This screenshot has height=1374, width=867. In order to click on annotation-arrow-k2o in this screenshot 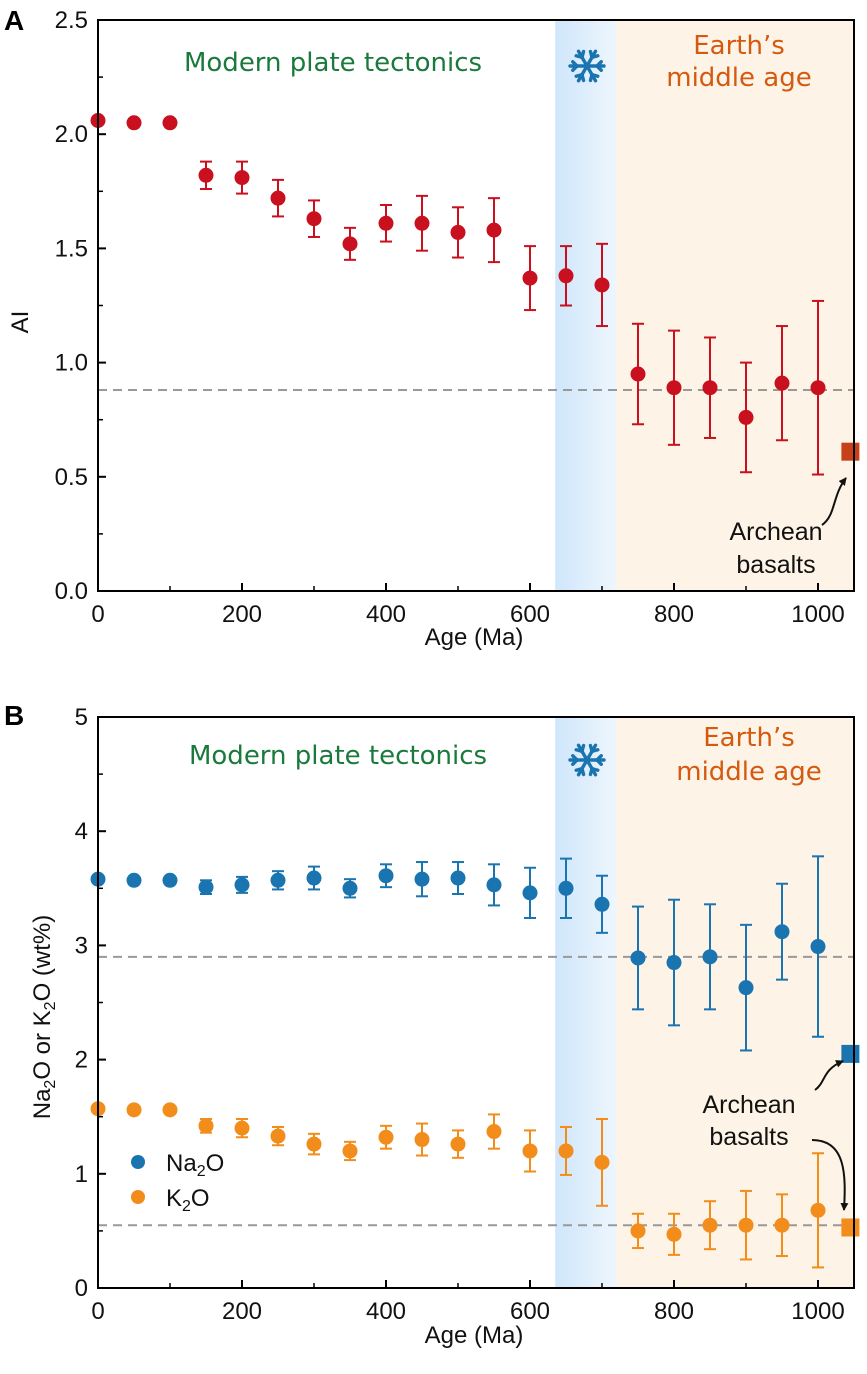, I will do `click(830, 1175)`.